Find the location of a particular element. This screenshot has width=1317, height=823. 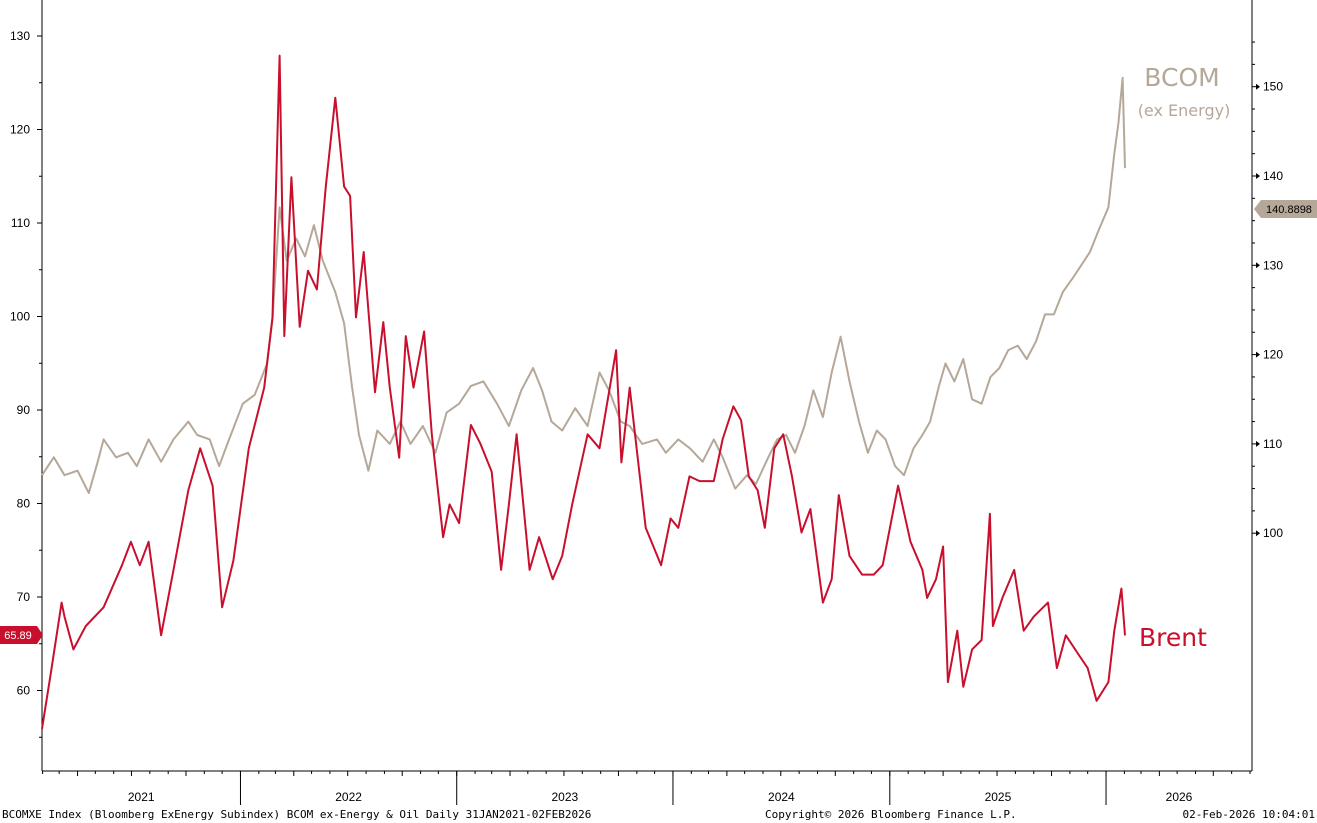

left-tick-label: 70 is located at coordinates (24, 597).